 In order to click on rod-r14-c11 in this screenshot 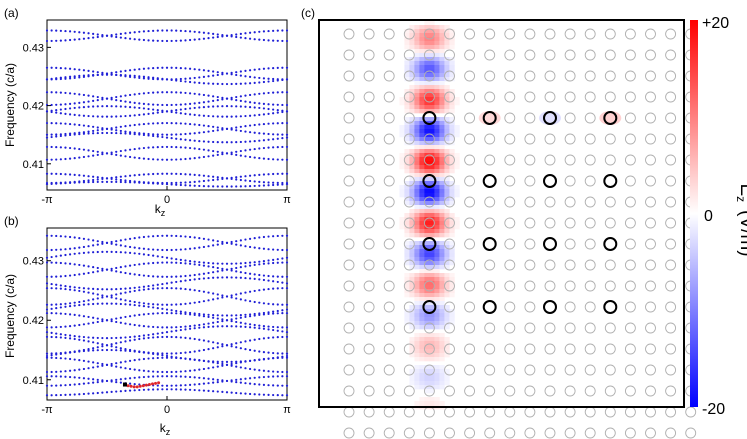, I will do `click(570, 328)`.